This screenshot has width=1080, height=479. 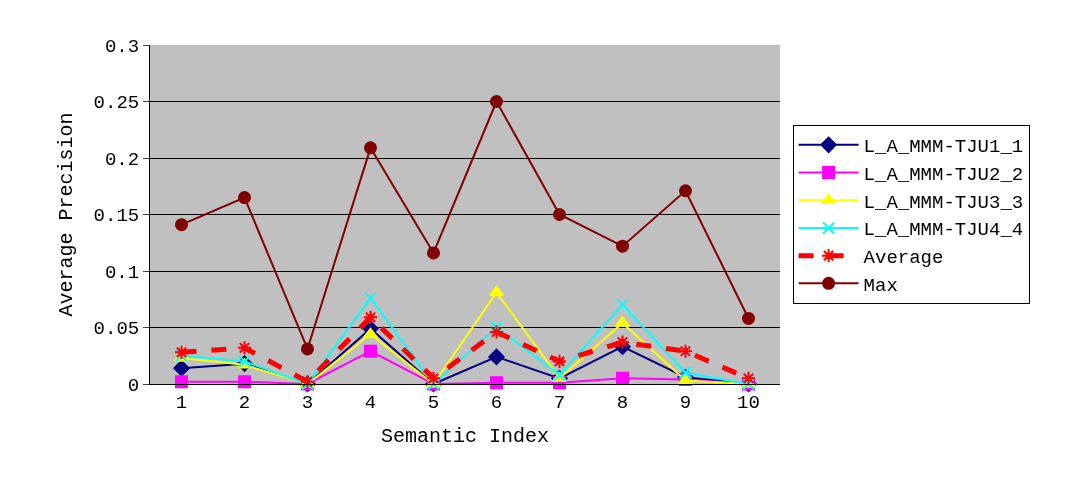 What do you see at coordinates (244, 402) in the screenshot?
I see `x-tick-label: 2` at bounding box center [244, 402].